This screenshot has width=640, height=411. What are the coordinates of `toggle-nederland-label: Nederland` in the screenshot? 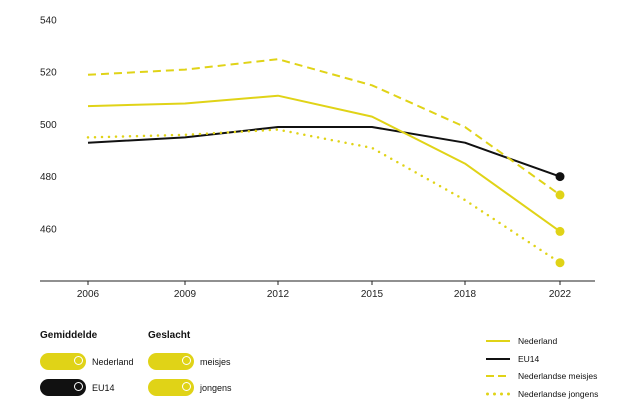 It's located at (113, 361).